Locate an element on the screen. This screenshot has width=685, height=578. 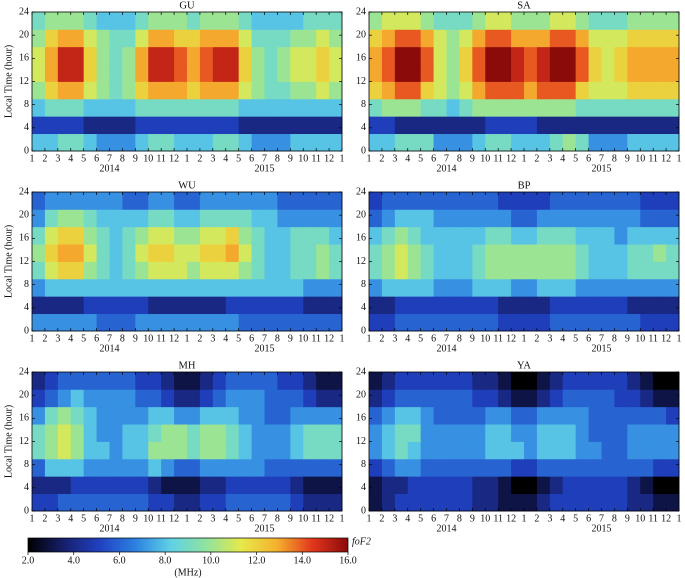
year-label: 2014 is located at coordinates (447, 168).